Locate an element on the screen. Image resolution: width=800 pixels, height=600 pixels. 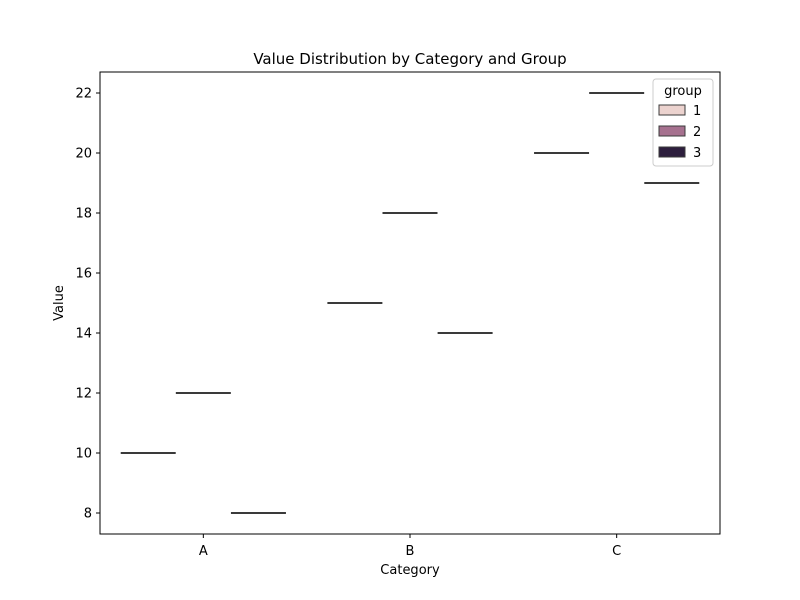
y-tick-label: 20 is located at coordinates (83, 154).